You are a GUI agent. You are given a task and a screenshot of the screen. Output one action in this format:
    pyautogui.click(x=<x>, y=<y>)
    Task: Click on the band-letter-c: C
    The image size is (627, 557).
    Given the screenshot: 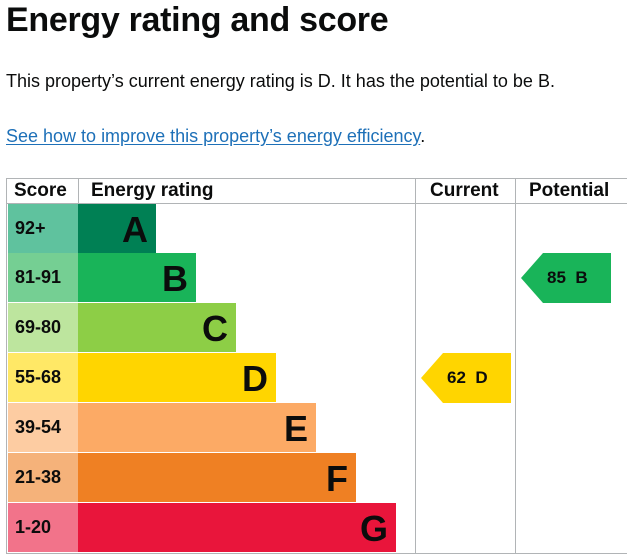 What is the action you would take?
    pyautogui.click(x=215, y=328)
    